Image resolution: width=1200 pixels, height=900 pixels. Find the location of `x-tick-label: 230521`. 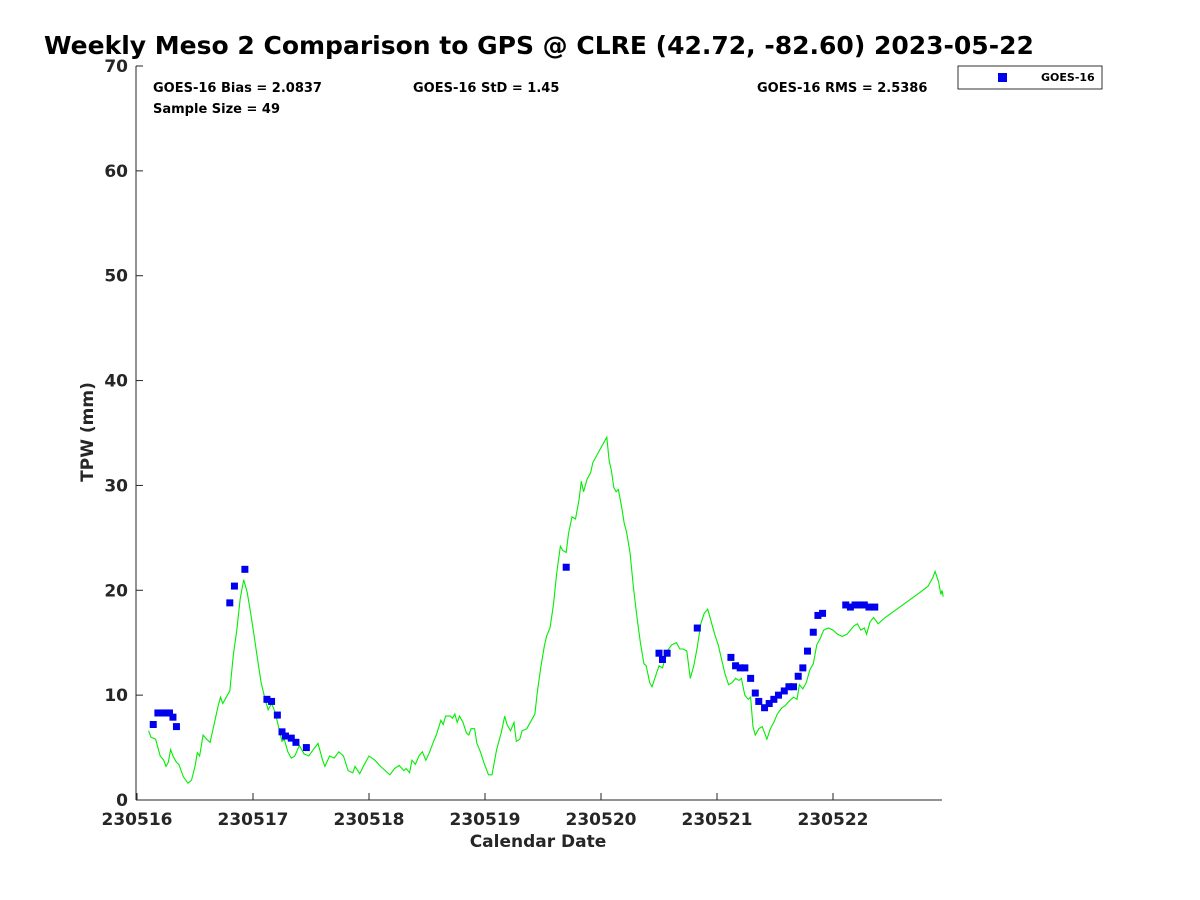

x-tick-label: 230521 is located at coordinates (717, 820).